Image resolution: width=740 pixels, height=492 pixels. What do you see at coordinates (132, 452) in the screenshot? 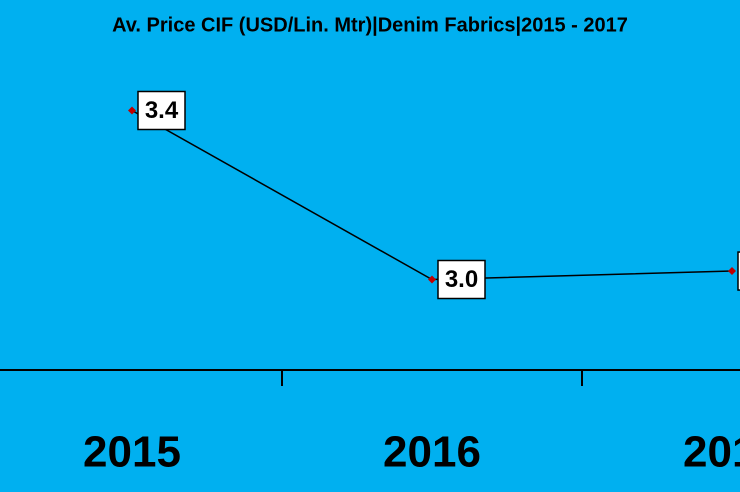
I see `x-tick-label: 2015` at bounding box center [132, 452].